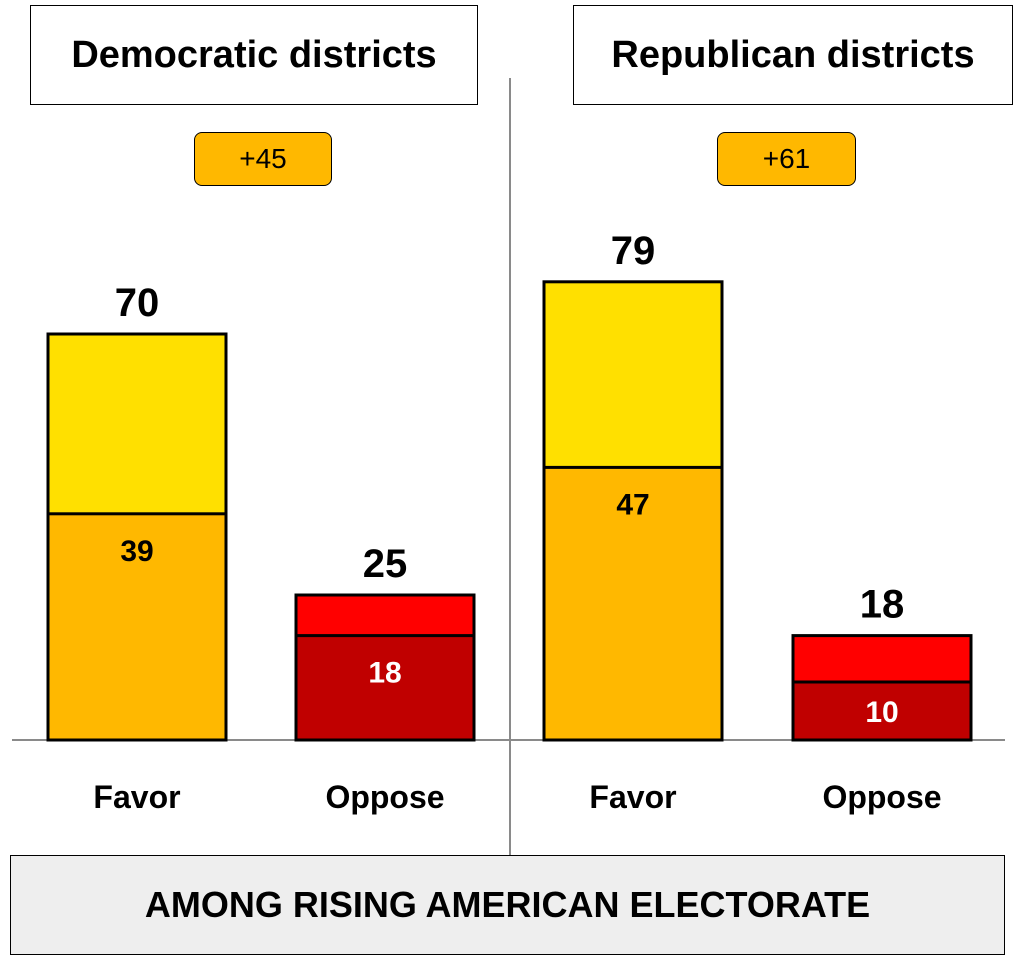 The width and height of the screenshot is (1013, 955). What do you see at coordinates (385, 564) in the screenshot?
I see `total-label-dem-oppose: 25` at bounding box center [385, 564].